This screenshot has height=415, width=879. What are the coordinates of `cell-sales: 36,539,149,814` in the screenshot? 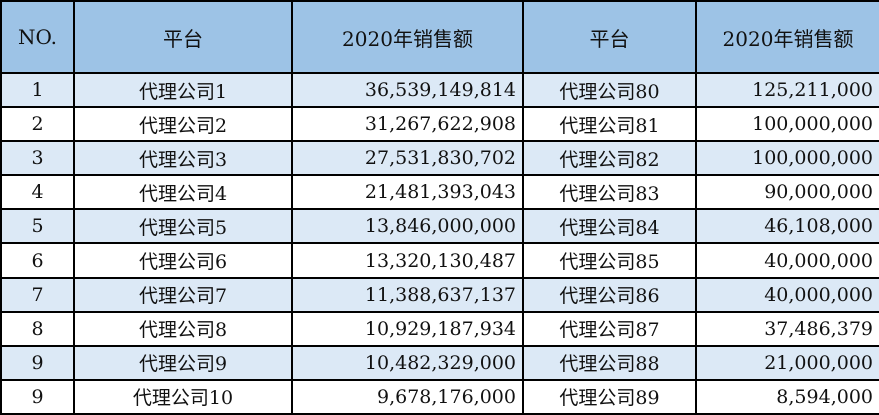 It's located at (407, 90).